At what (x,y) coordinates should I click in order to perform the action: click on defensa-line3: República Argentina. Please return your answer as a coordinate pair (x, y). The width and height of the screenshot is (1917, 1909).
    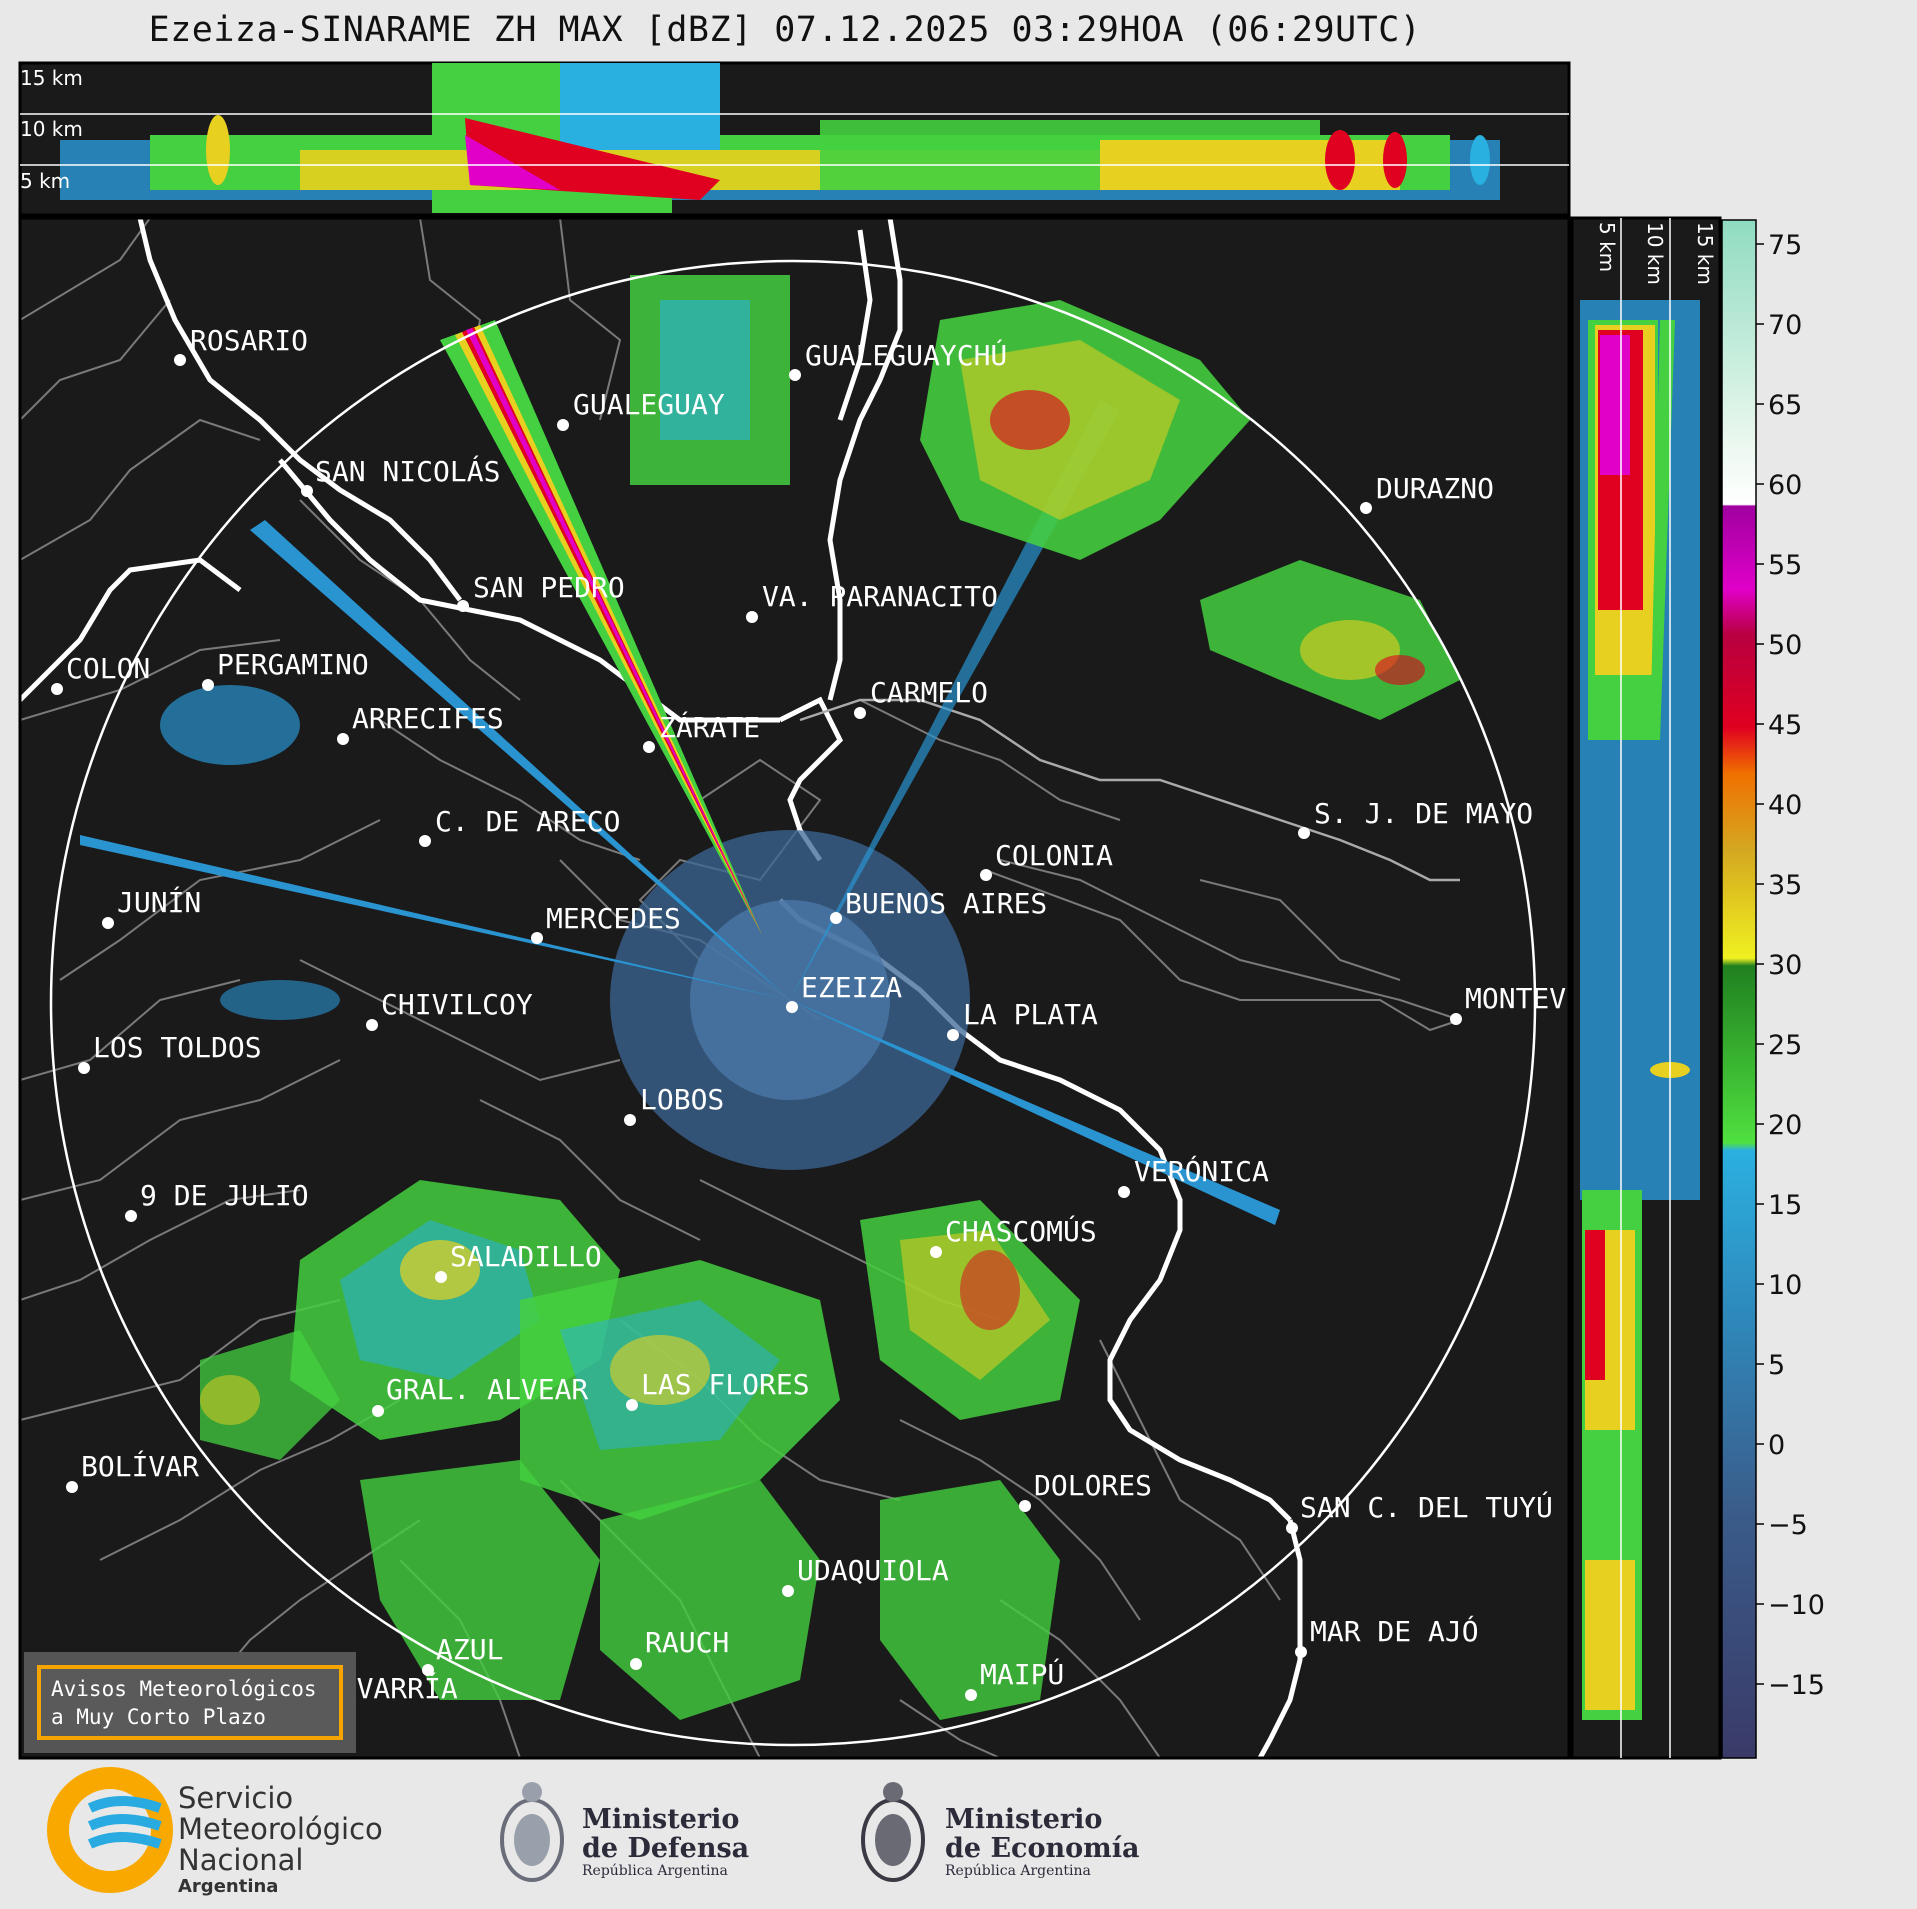
    Looking at the image, I should click on (655, 1871).